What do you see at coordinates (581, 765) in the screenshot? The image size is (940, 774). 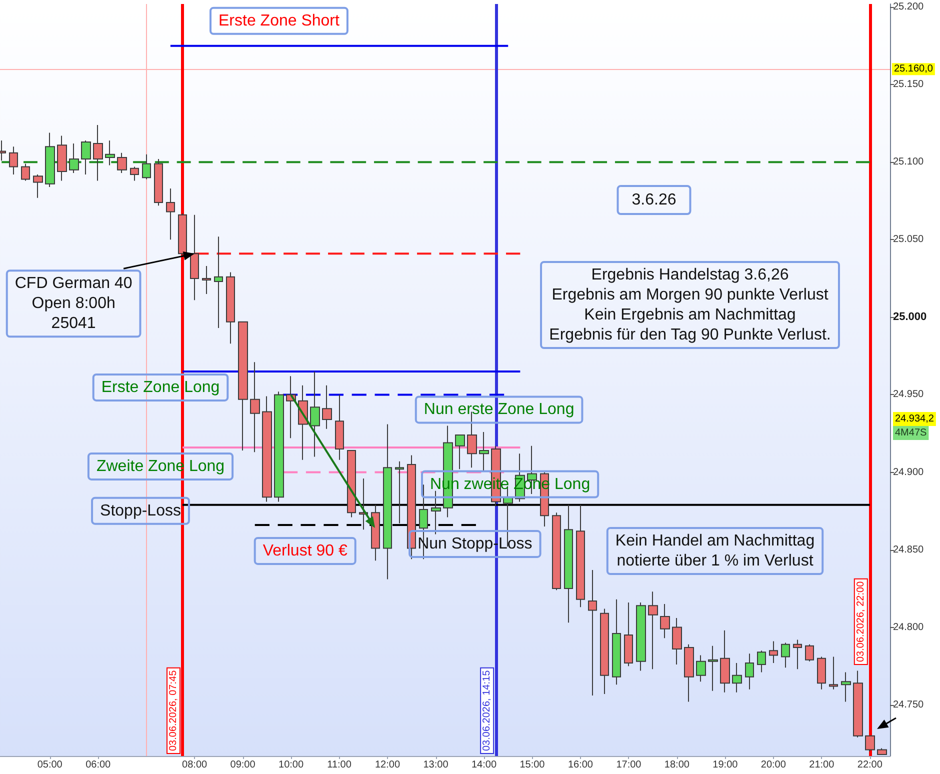 I see `x-tick-label: 16:00` at bounding box center [581, 765].